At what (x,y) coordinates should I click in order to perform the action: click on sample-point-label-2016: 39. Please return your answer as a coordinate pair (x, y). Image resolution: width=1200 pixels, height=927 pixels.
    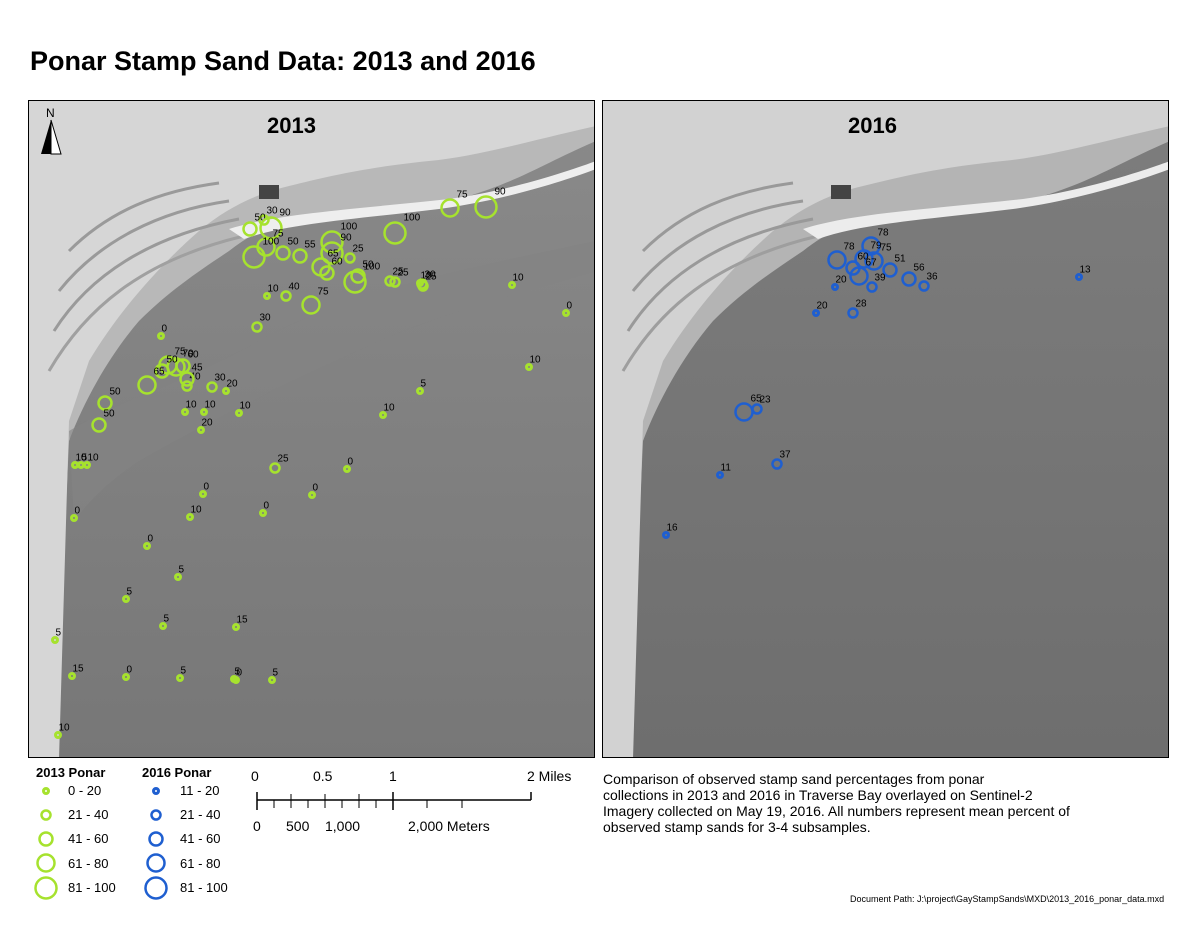
    Looking at the image, I should click on (881, 278).